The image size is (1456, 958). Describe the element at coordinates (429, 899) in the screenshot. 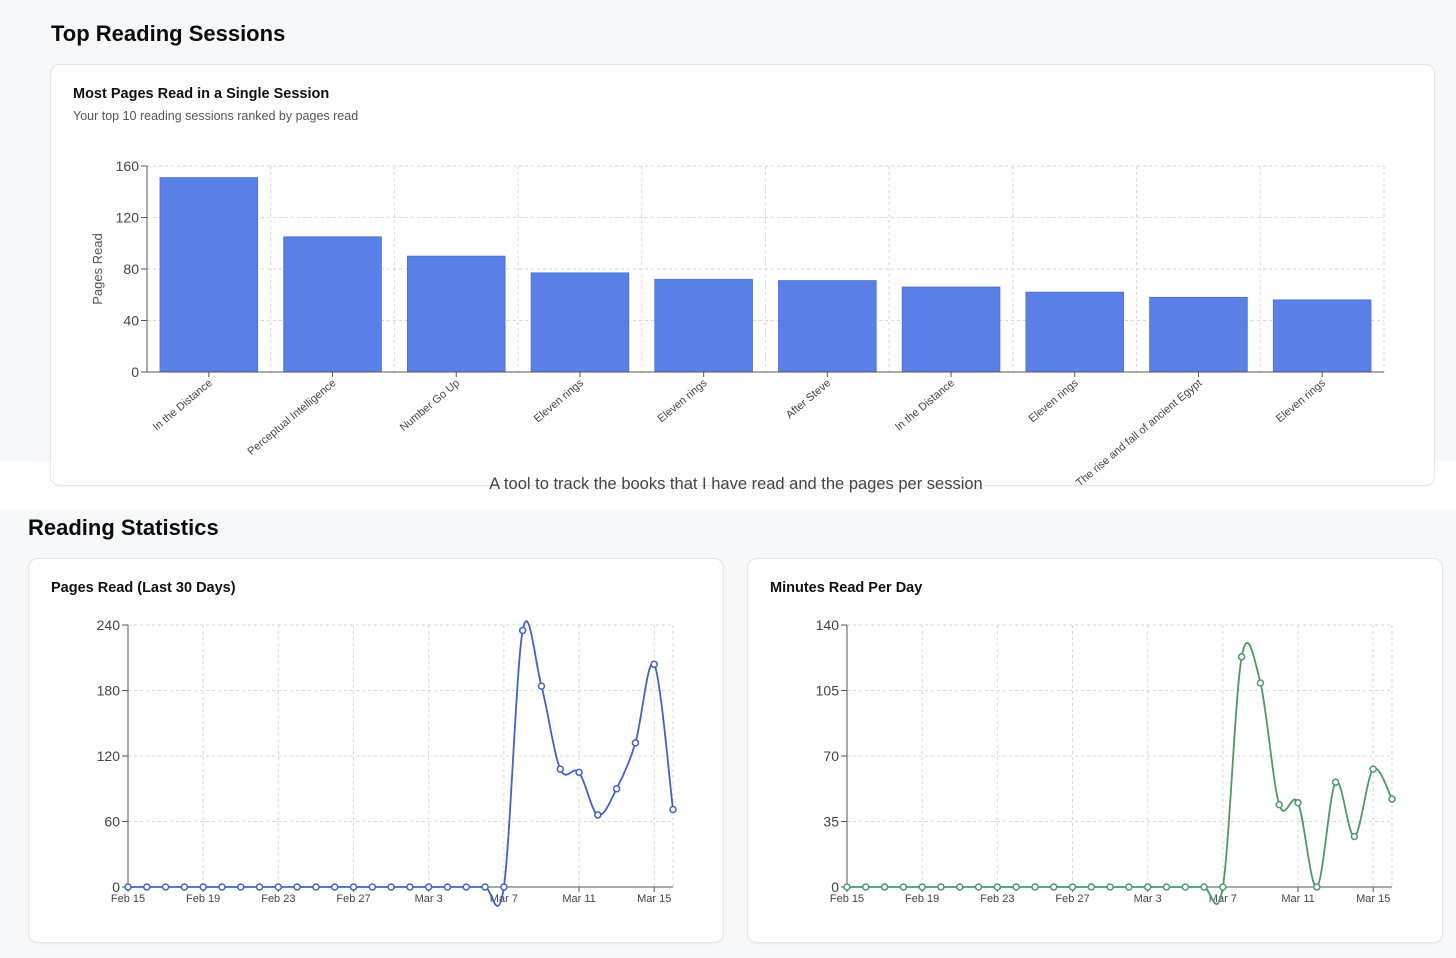

I see `pages-x-tick-label: Mar 3` at that location.